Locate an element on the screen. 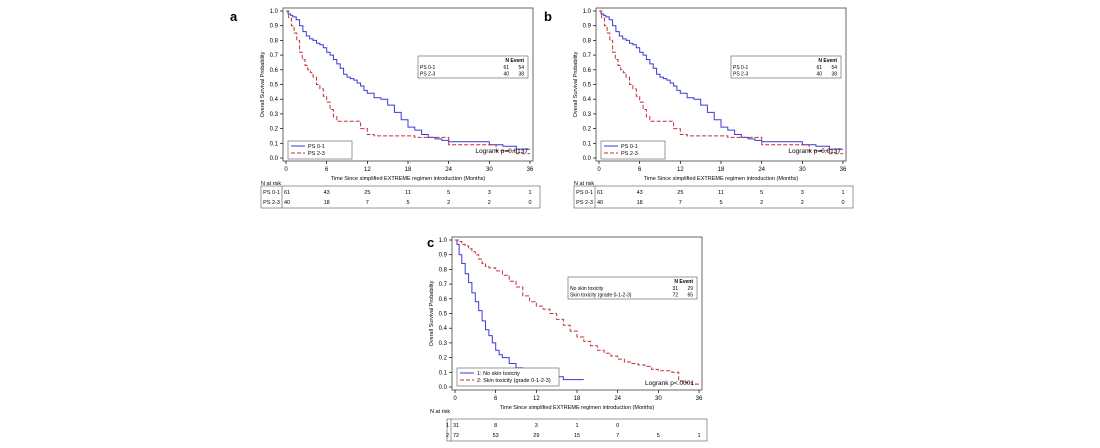 This screenshot has width=1100, height=448. panel-letter: c is located at coordinates (430, 242).